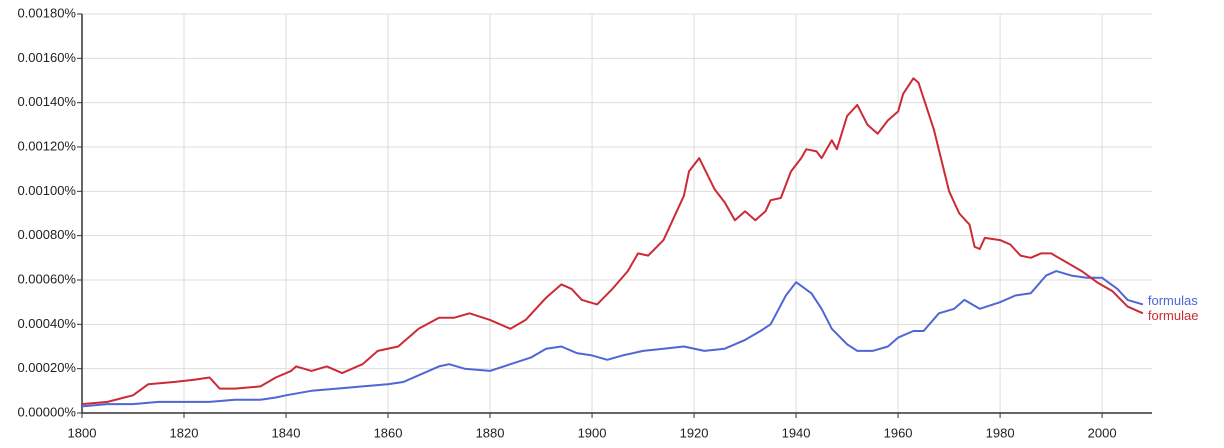 The image size is (1224, 448). I want to click on y-tick-label: 0.00160%, so click(46, 57).